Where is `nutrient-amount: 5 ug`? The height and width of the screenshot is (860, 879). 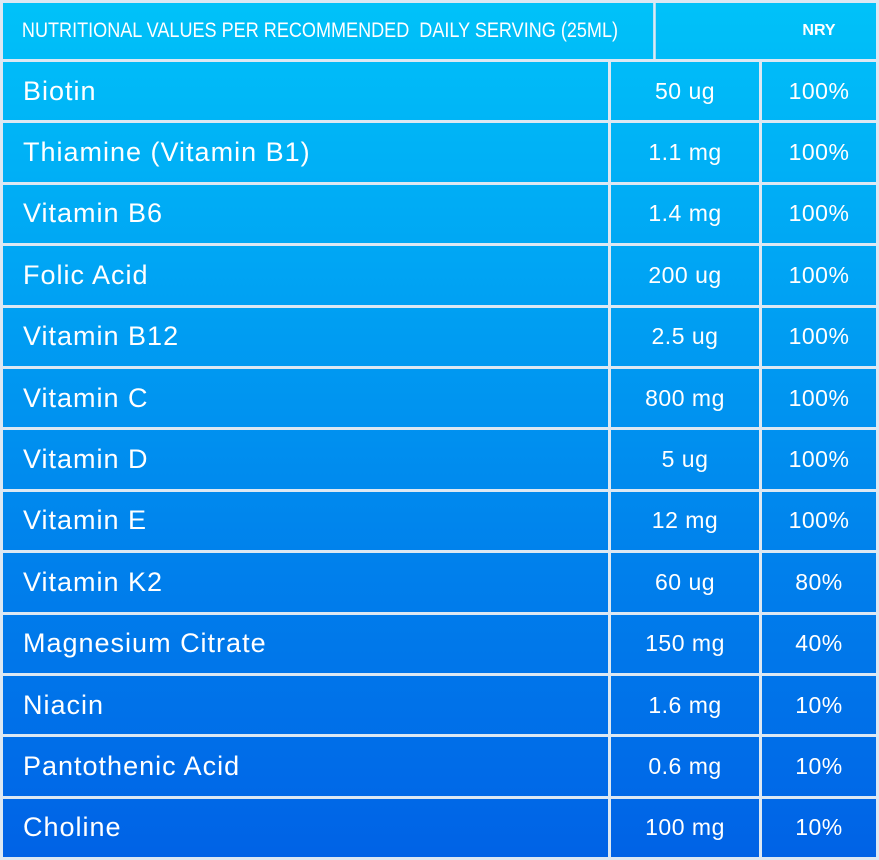 nutrient-amount: 5 ug is located at coordinates (686, 459).